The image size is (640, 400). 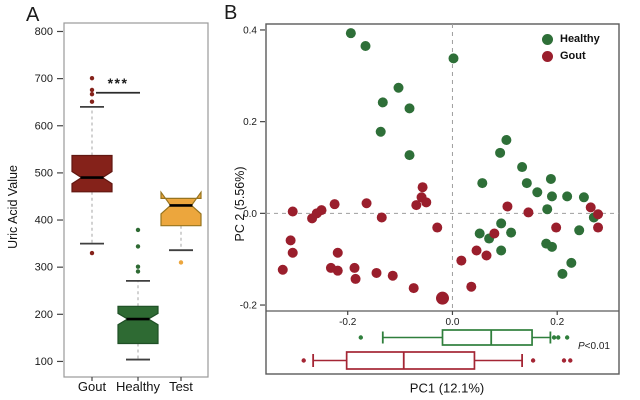 What do you see at coordinates (33, 15) in the screenshot?
I see `panel-a-label: A` at bounding box center [33, 15].